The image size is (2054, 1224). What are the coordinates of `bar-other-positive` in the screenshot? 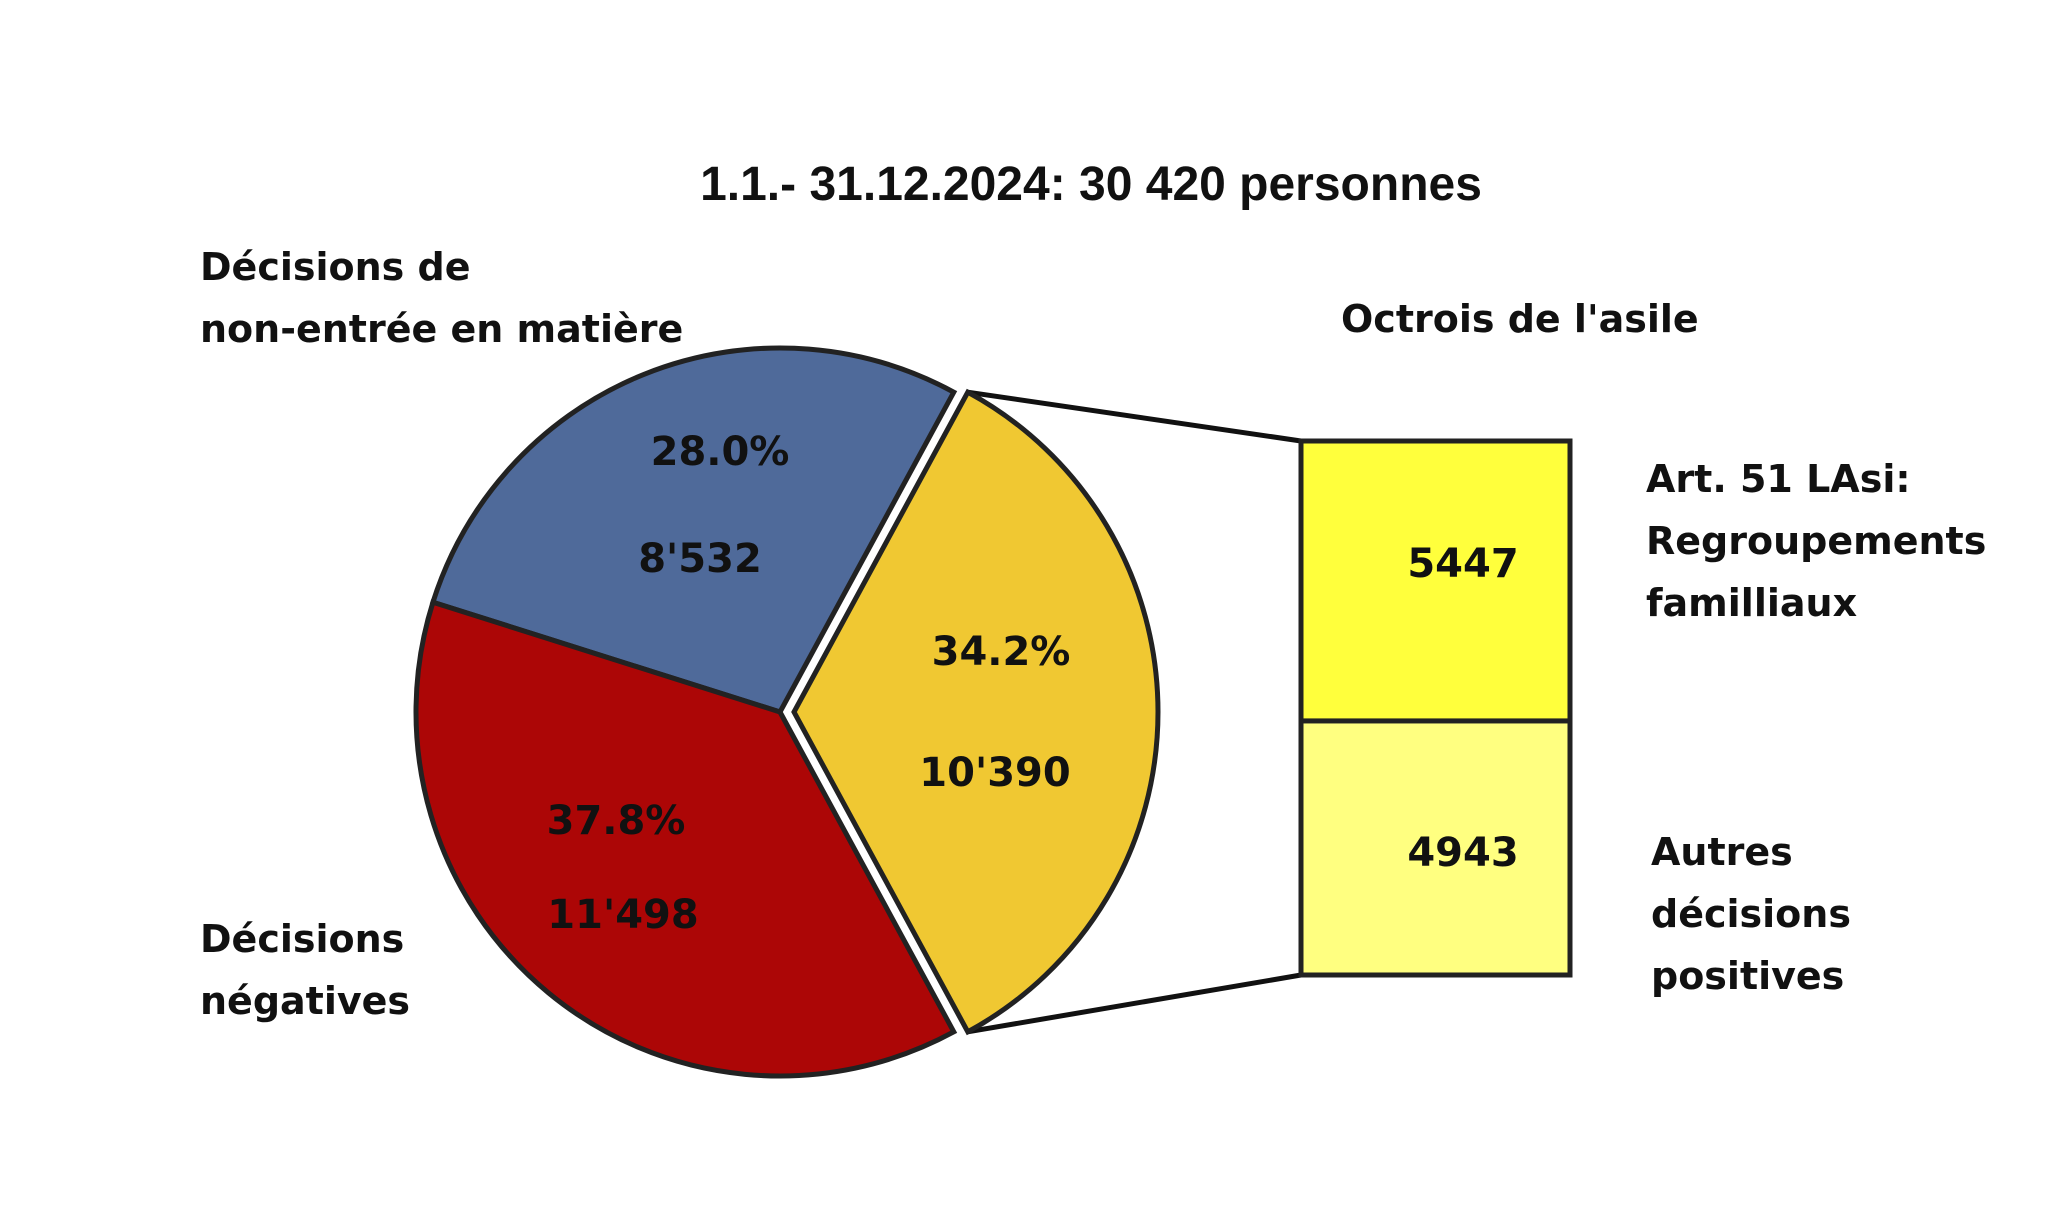 It's located at (1435, 848).